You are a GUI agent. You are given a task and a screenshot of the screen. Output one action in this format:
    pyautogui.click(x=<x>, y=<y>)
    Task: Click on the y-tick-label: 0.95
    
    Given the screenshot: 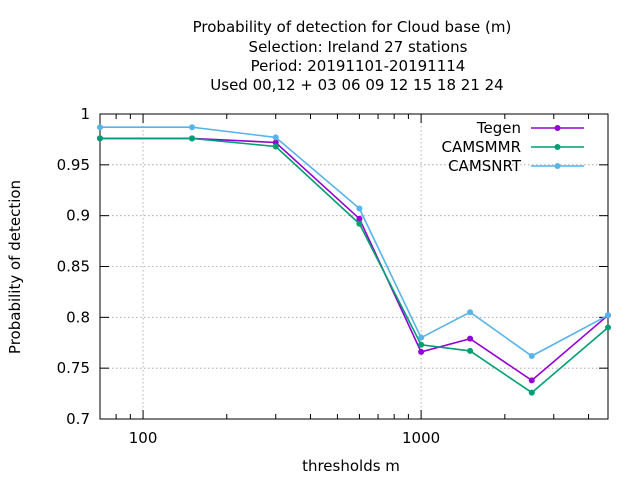 What is the action you would take?
    pyautogui.click(x=73, y=165)
    